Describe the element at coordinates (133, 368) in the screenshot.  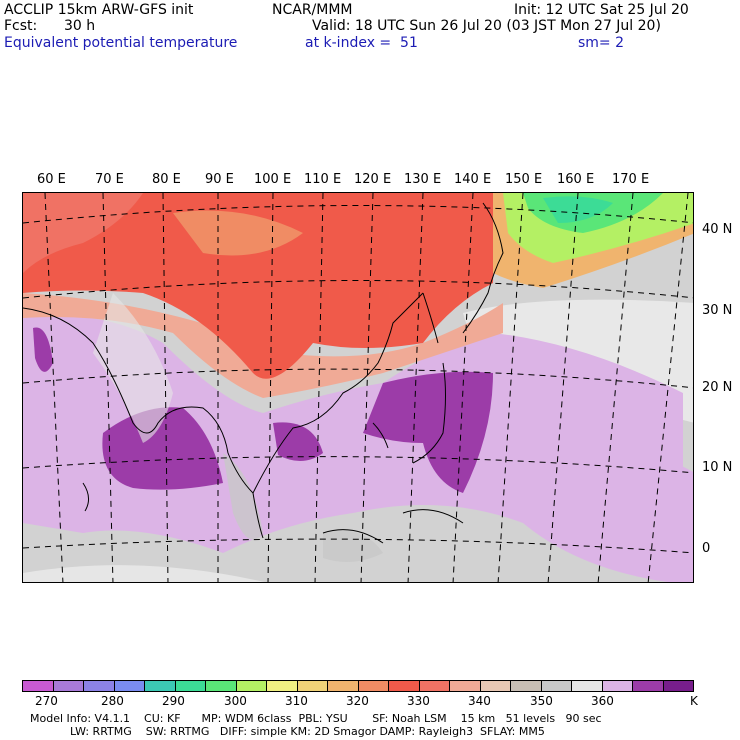
I see `land-india` at that location.